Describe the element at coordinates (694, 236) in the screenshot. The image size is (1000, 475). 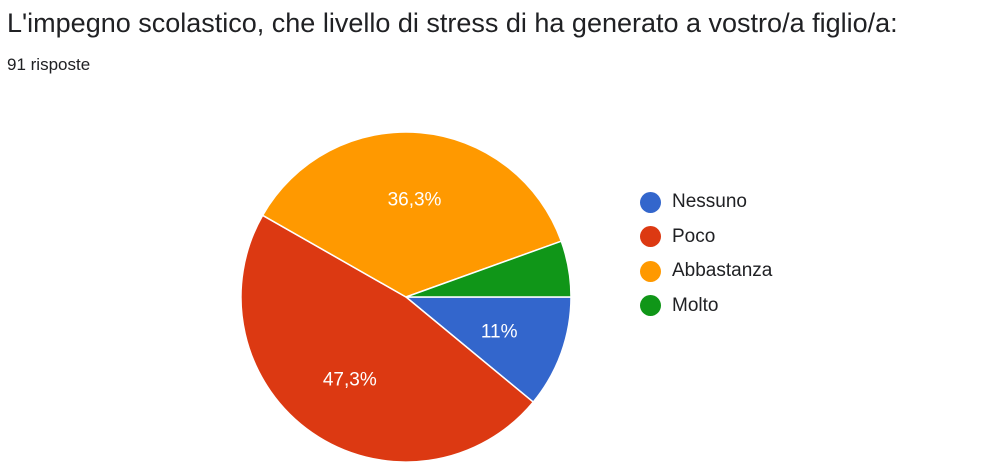
I see `legend-label: Poco` at that location.